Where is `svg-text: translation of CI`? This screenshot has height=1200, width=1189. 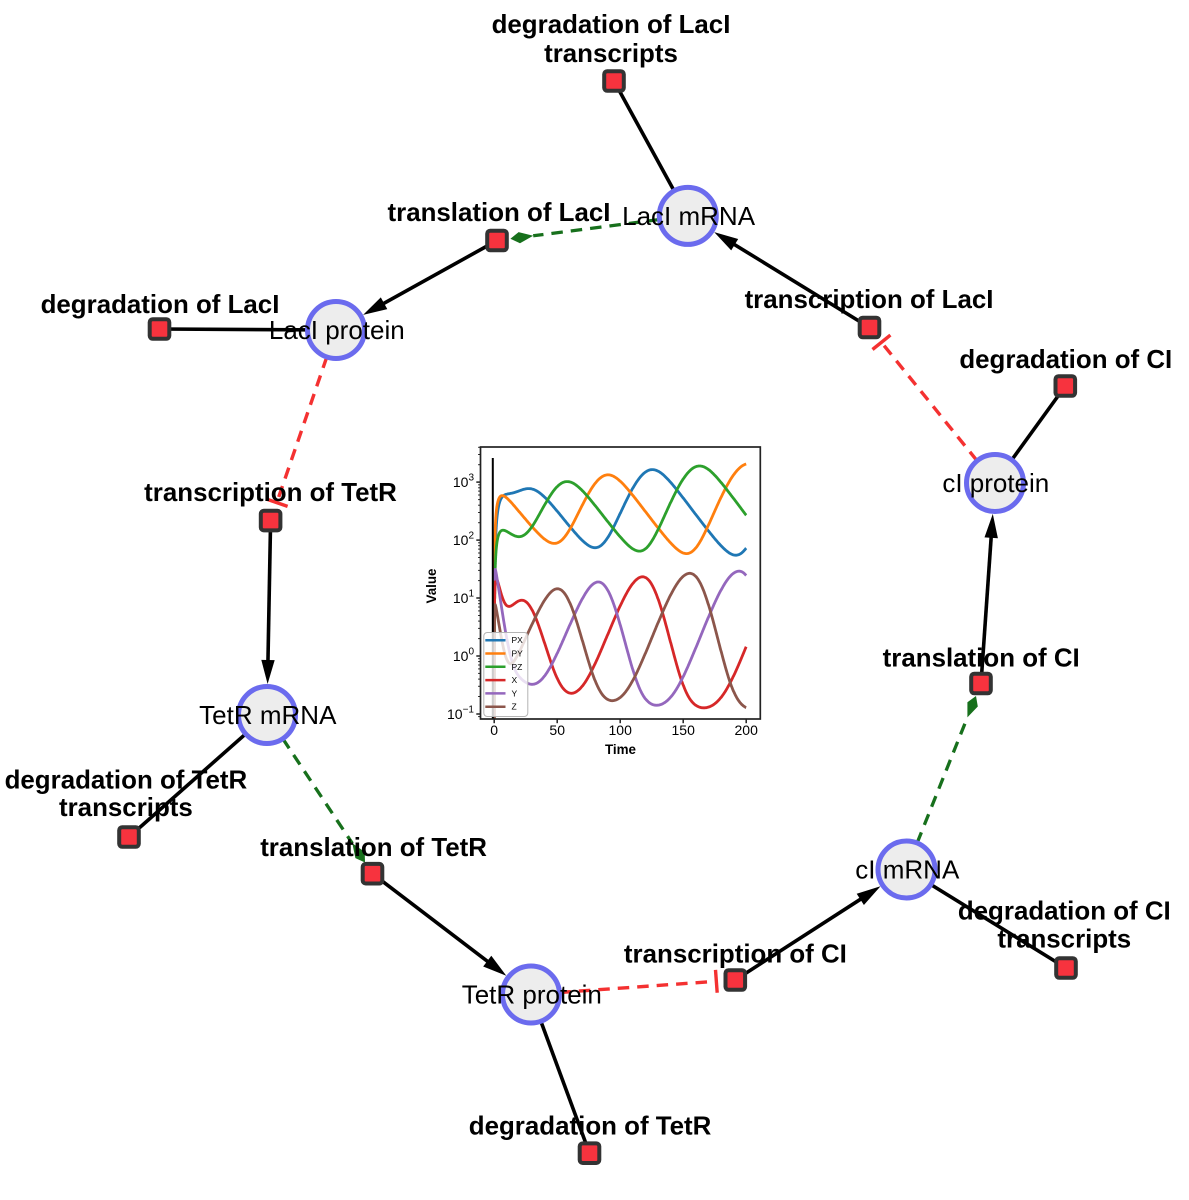
svg-text: translation of CI is located at coordinates (981, 659).